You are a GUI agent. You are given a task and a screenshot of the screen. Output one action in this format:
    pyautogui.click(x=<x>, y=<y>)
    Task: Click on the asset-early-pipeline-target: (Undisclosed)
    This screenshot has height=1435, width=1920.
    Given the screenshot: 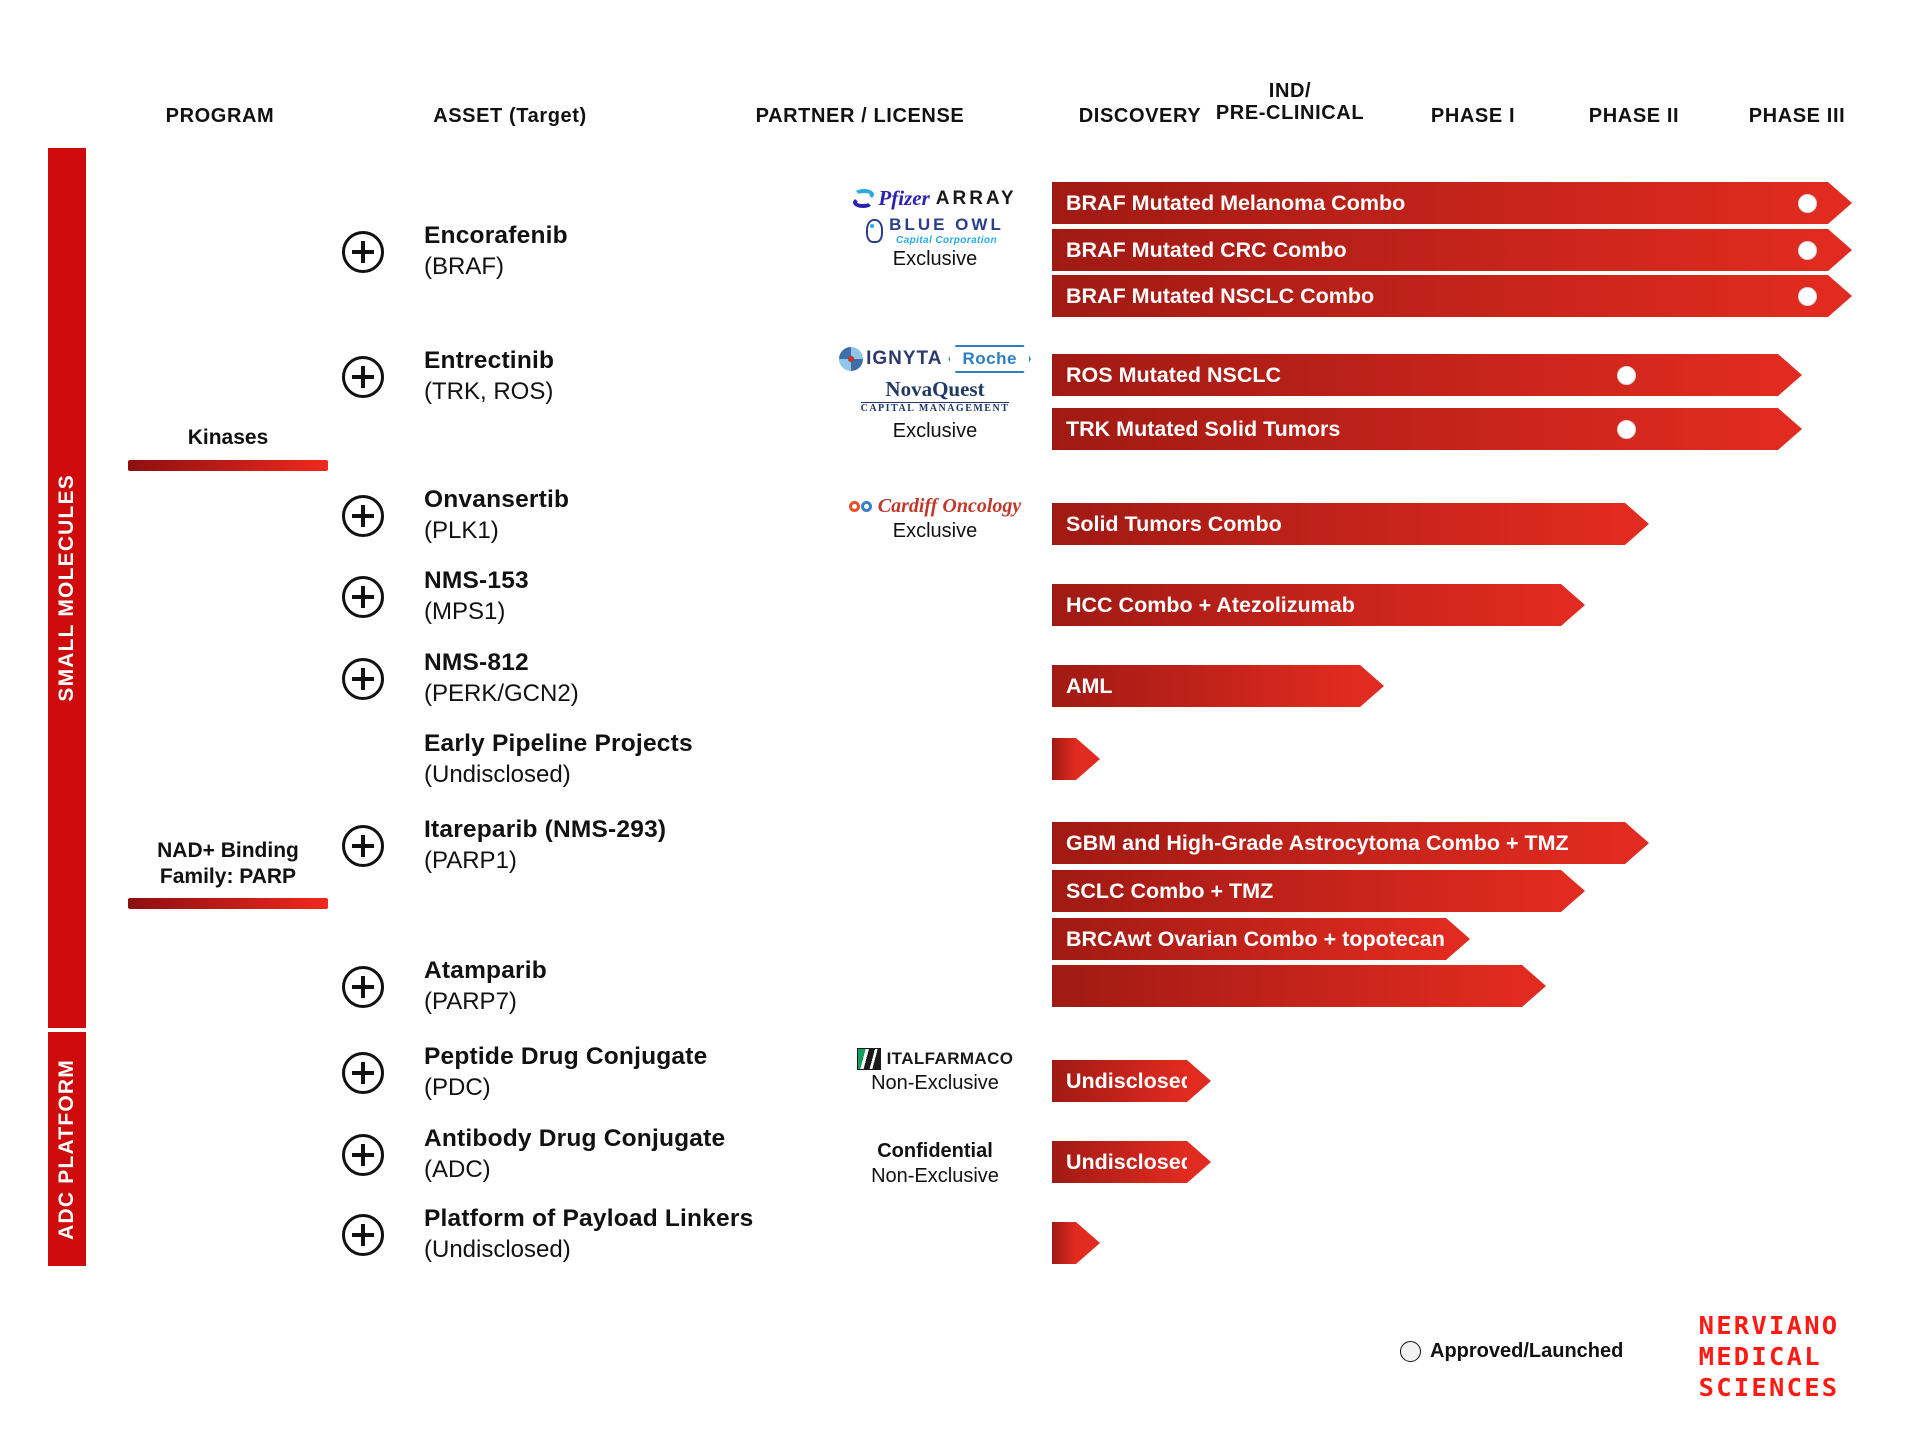 What is the action you would take?
    pyautogui.click(x=497, y=774)
    